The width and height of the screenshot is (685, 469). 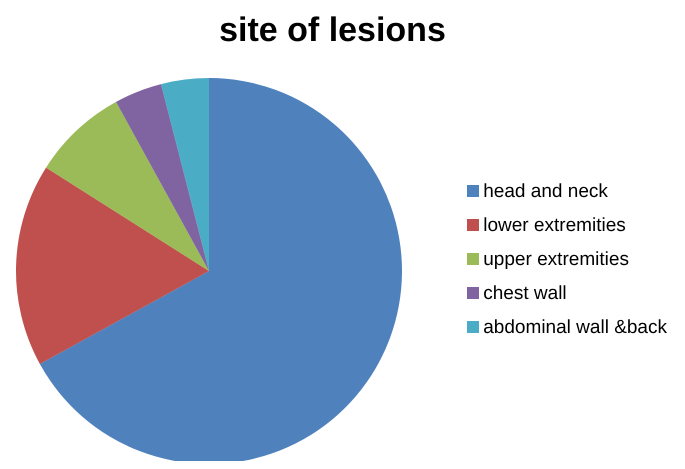 What do you see at coordinates (332, 30) in the screenshot?
I see `chart-title: site of lesions` at bounding box center [332, 30].